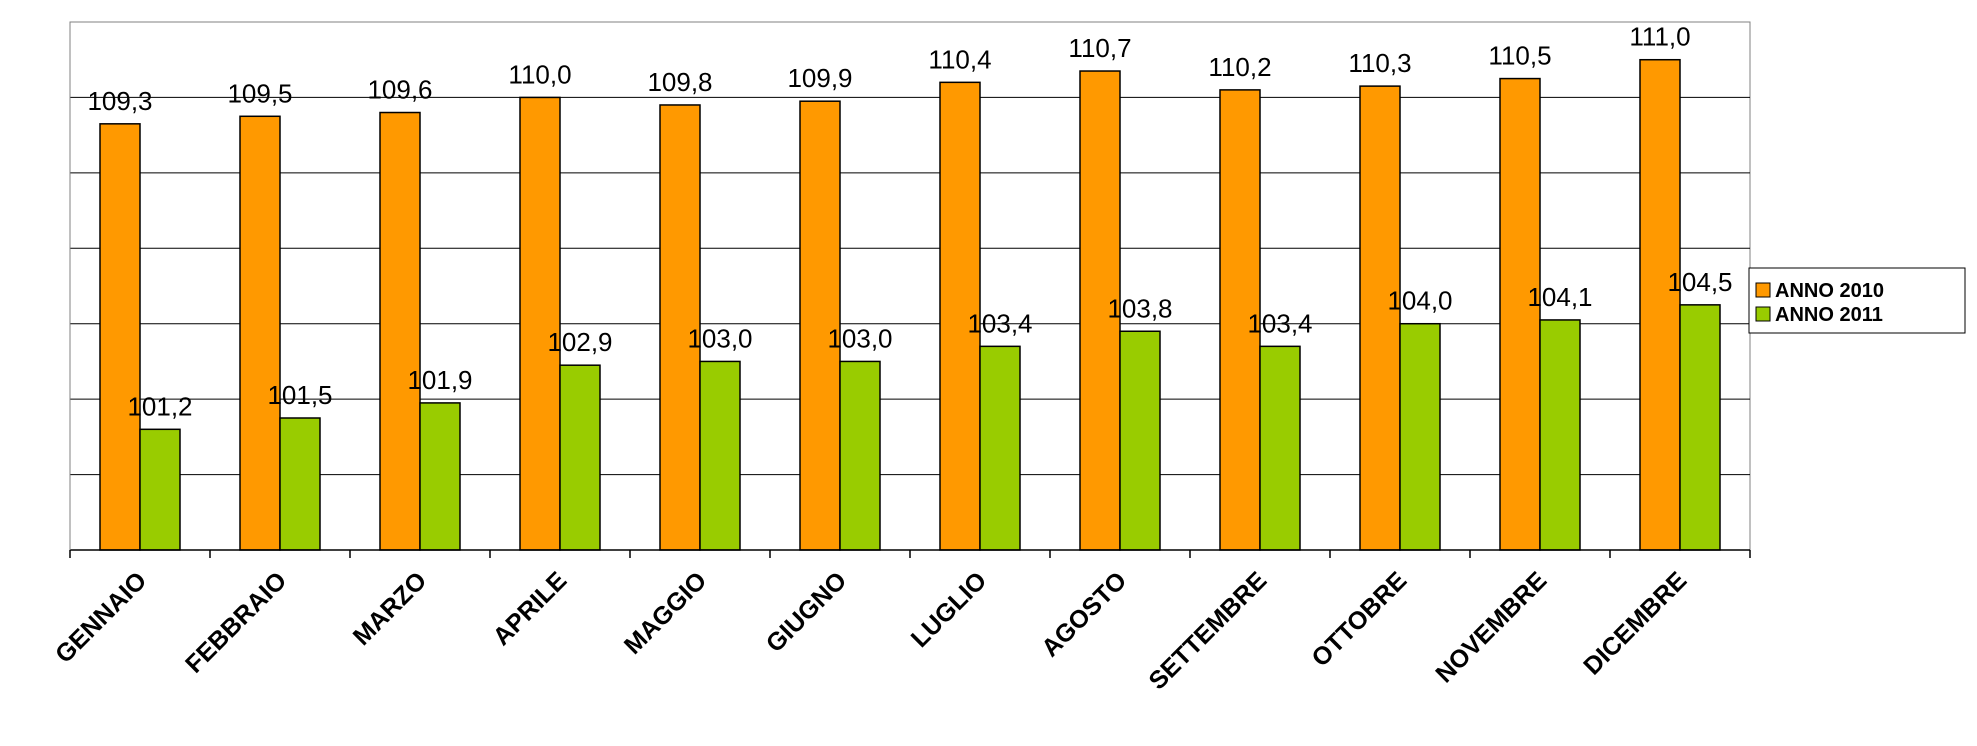  I want to click on bar-anno-2010-settembre, so click(1240, 320).